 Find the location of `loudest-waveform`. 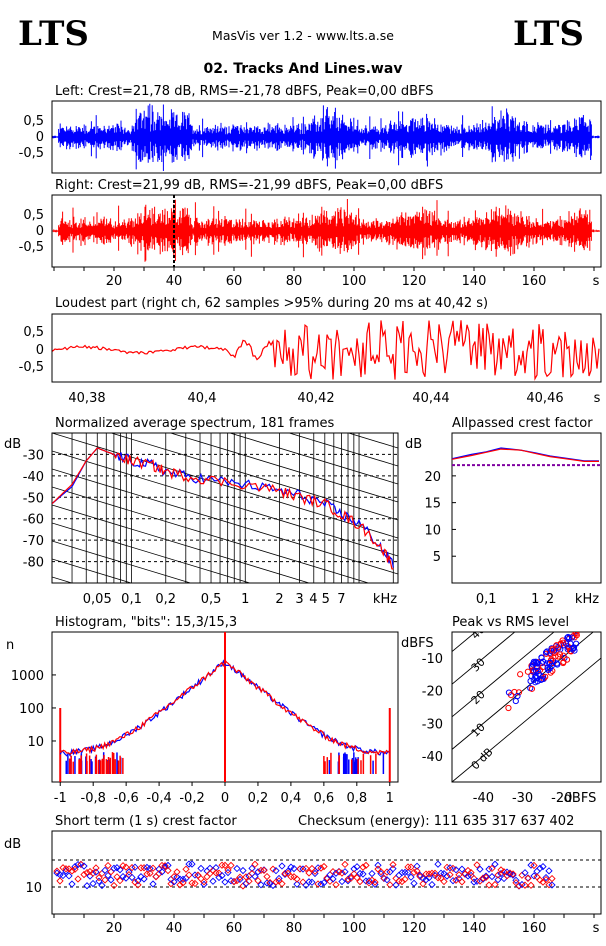

loudest-waveform is located at coordinates (326, 350).